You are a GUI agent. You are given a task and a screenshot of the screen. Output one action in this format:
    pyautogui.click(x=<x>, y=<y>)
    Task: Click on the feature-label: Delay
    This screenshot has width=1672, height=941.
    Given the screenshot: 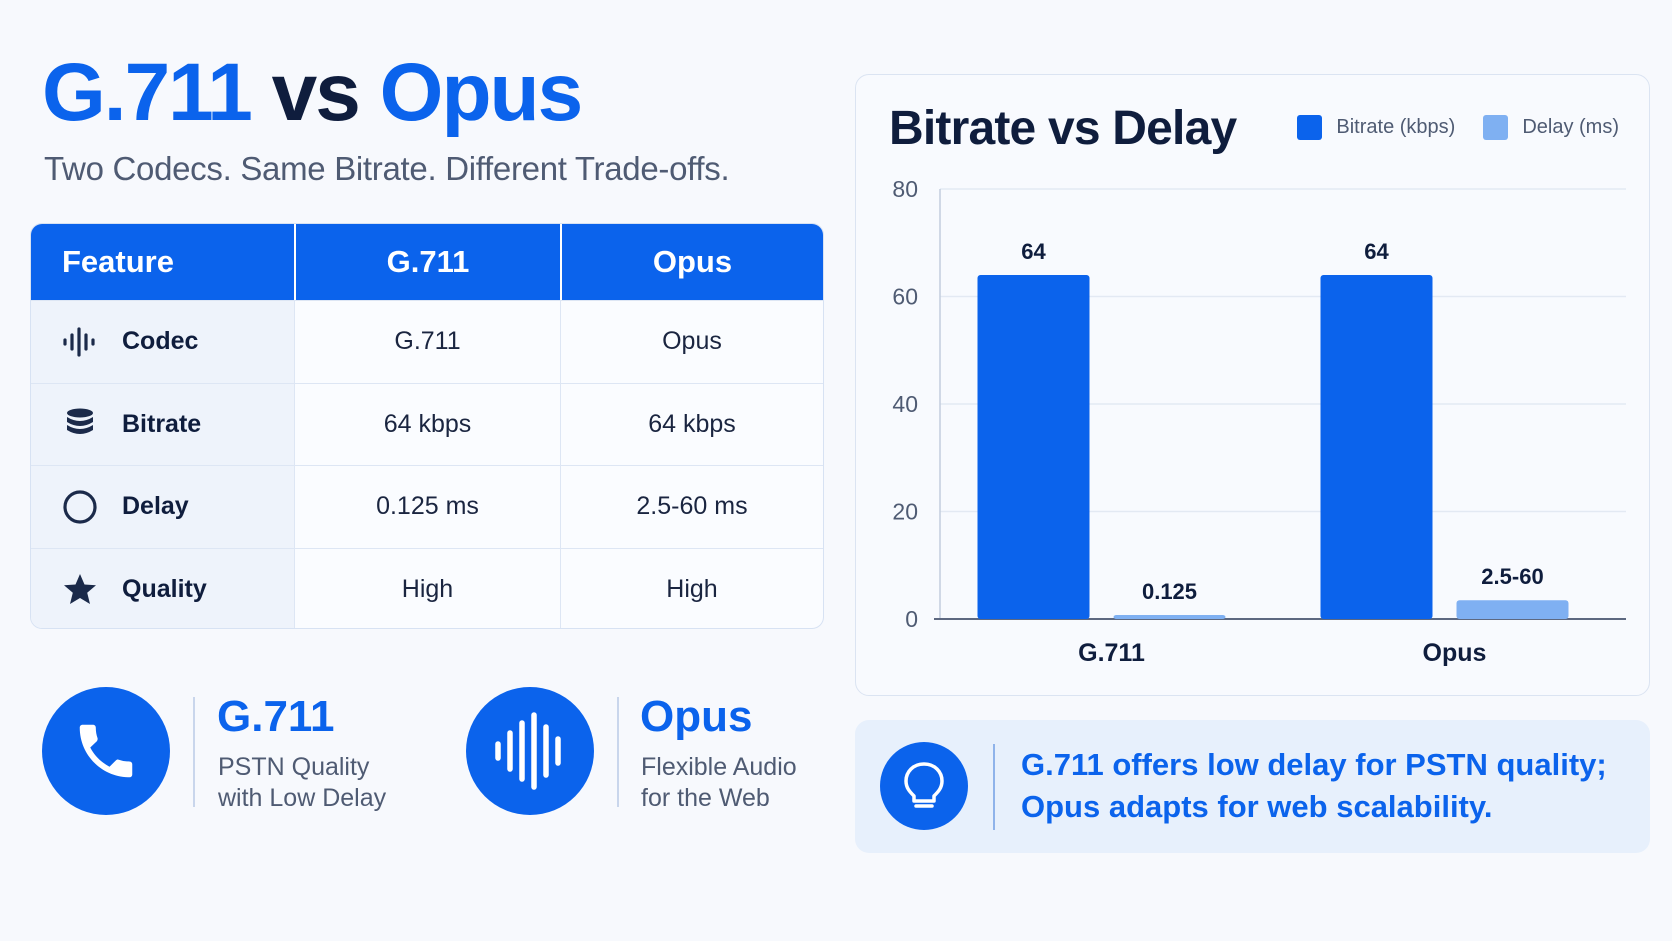 What is the action you would take?
    pyautogui.click(x=155, y=506)
    